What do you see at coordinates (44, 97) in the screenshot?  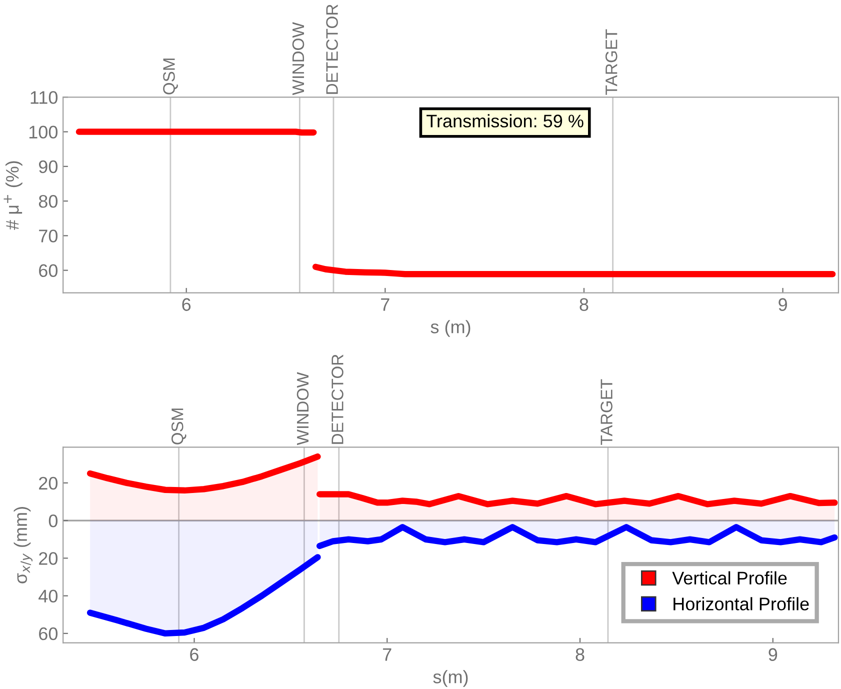 I see `y-tick-label: 110` at bounding box center [44, 97].